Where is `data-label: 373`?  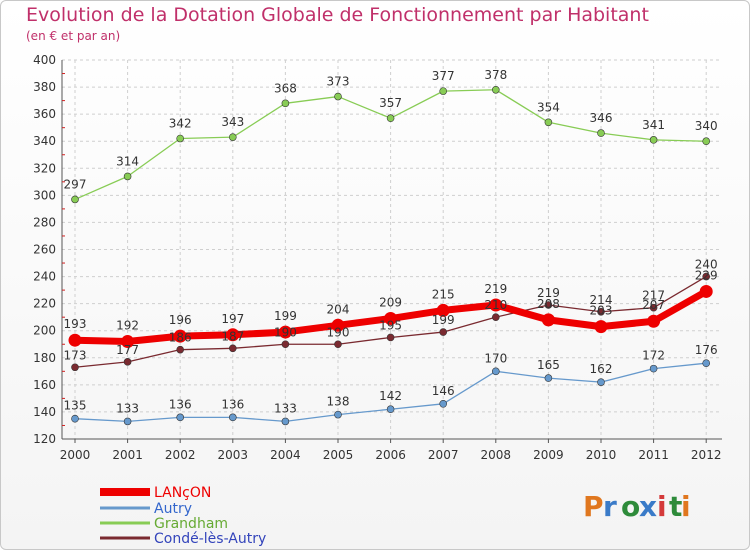
data-label: 373 is located at coordinates (338, 82).